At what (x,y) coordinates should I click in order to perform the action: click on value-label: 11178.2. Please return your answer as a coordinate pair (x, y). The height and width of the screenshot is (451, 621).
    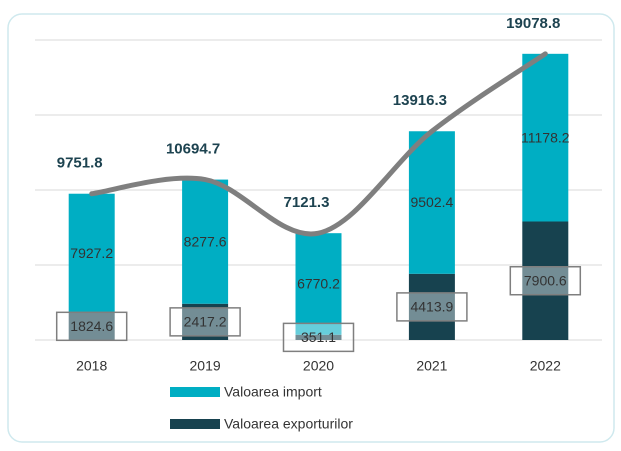
    Looking at the image, I should click on (545, 137).